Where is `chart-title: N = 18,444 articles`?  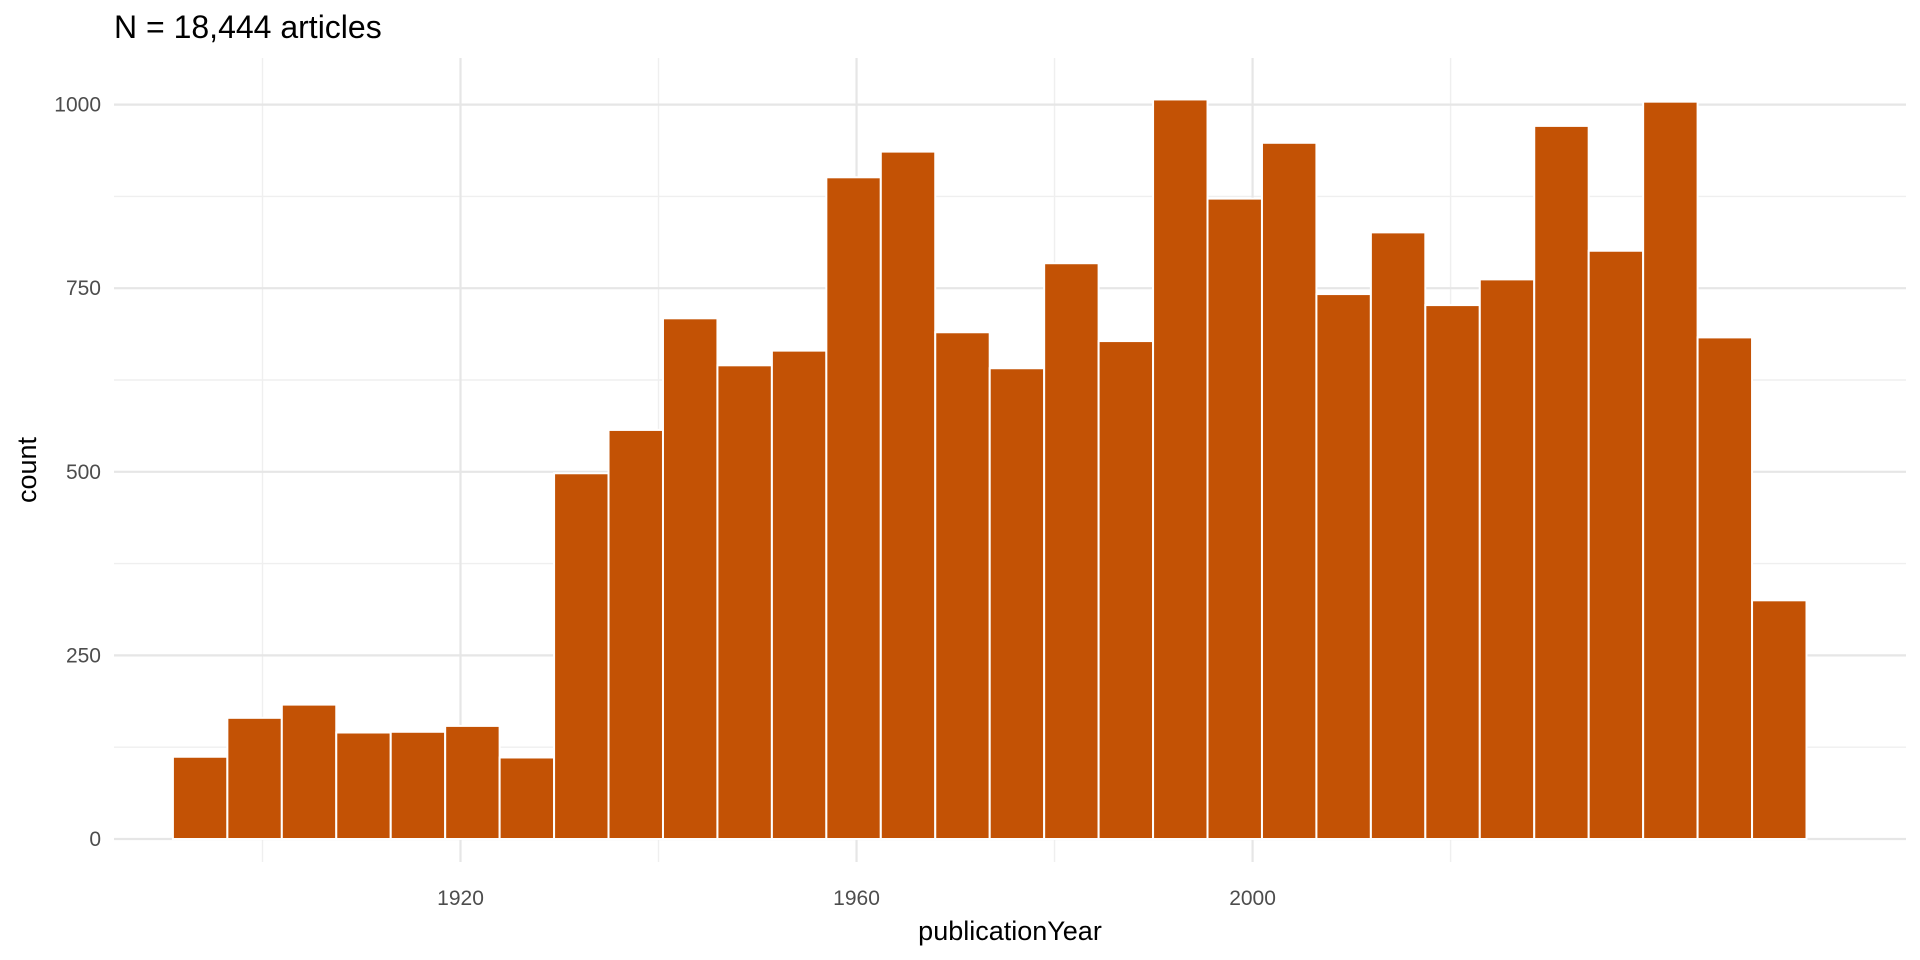 chart-title: N = 18,444 articles is located at coordinates (248, 27).